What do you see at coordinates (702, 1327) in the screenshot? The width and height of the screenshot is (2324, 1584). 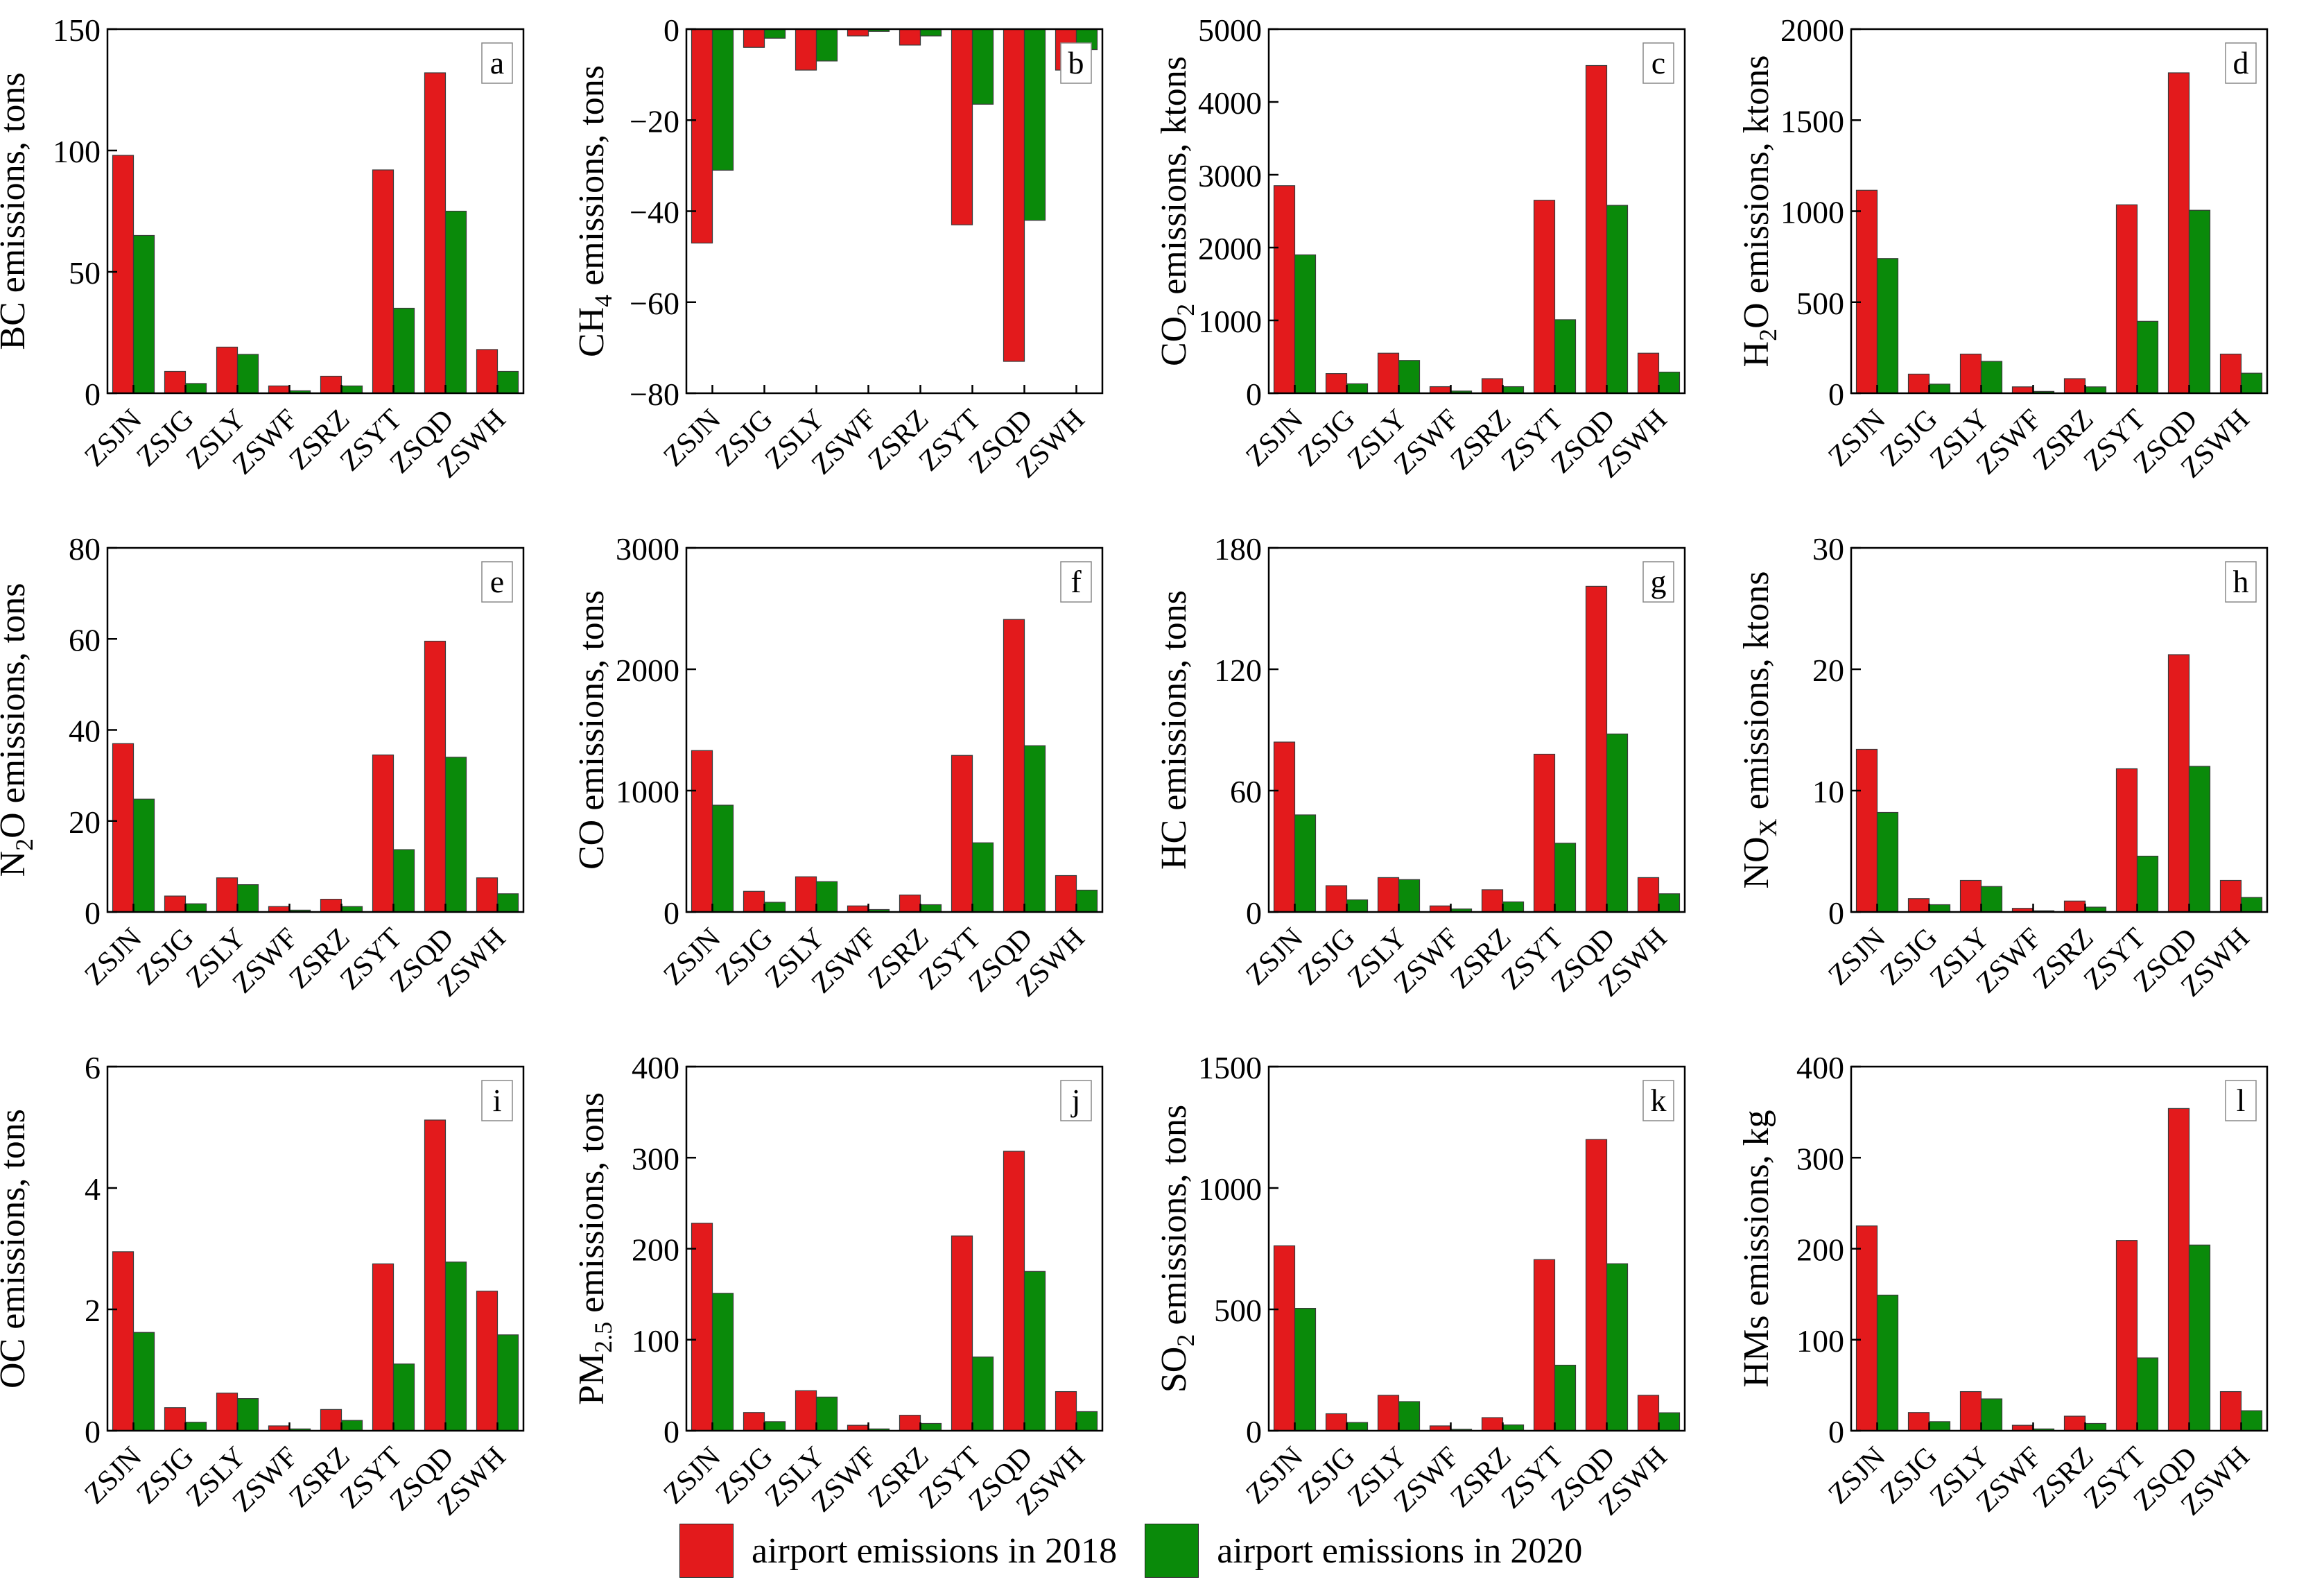 I see `bar-j-2018-zsjn` at bounding box center [702, 1327].